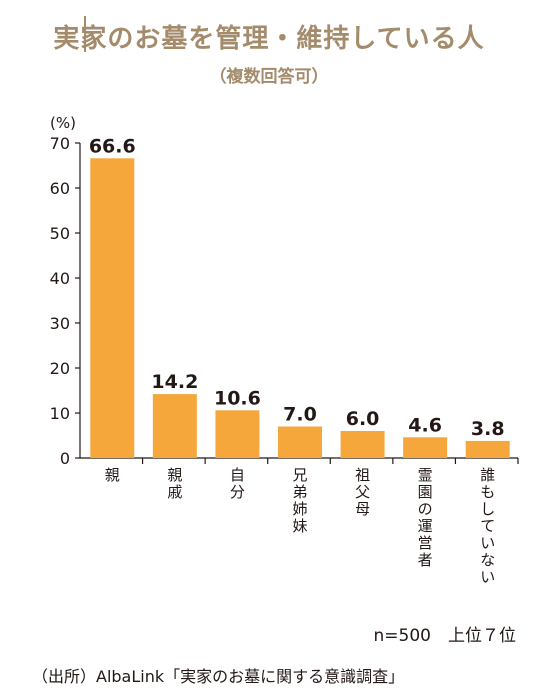 The width and height of the screenshot is (538, 698). What do you see at coordinates (363, 419) in the screenshot?
I see `data-label: 6.0` at bounding box center [363, 419].